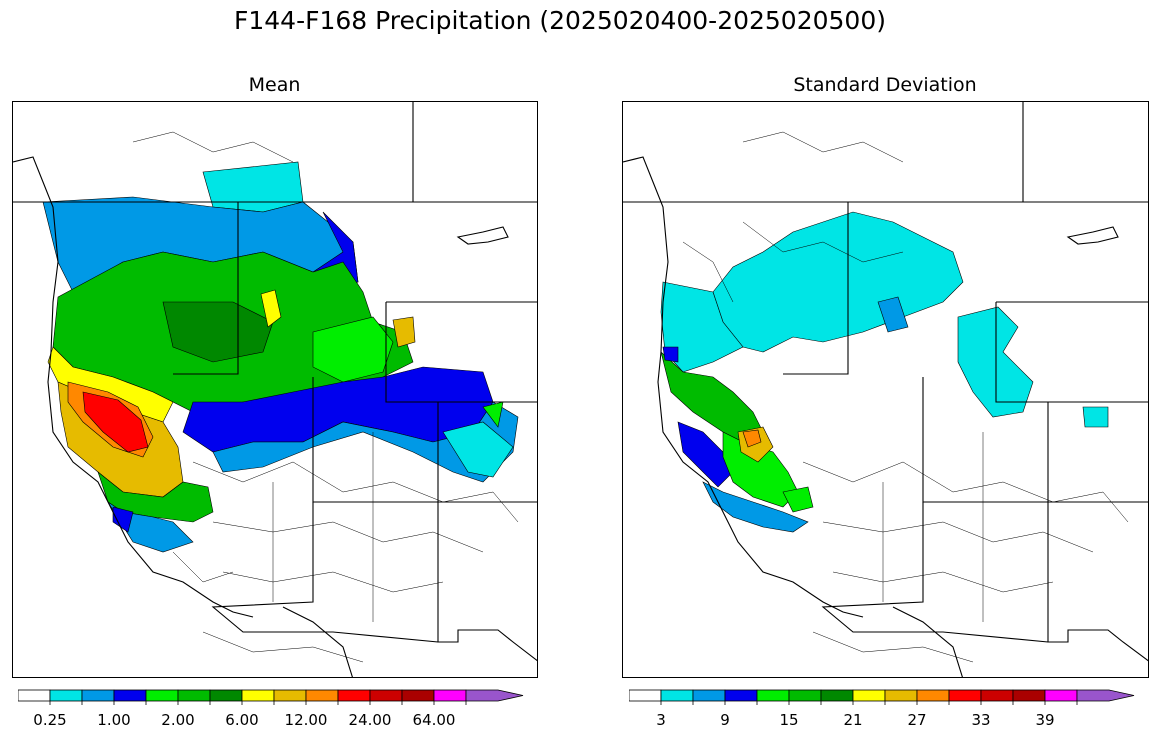  Describe the element at coordinates (670, 354) in the screenshot. I see `std-region-darkblue-coast` at that location.